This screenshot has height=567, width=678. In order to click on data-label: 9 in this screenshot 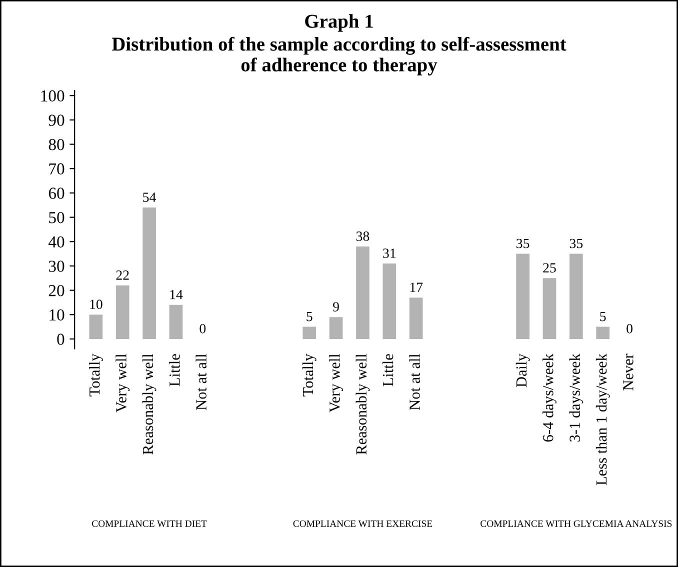, I will do `click(336, 307)`.